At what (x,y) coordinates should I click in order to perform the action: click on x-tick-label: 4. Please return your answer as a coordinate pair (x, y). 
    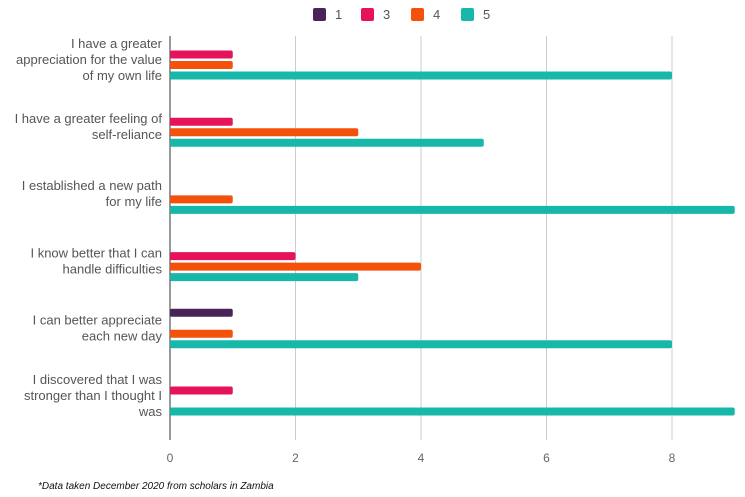
    Looking at the image, I should click on (421, 458).